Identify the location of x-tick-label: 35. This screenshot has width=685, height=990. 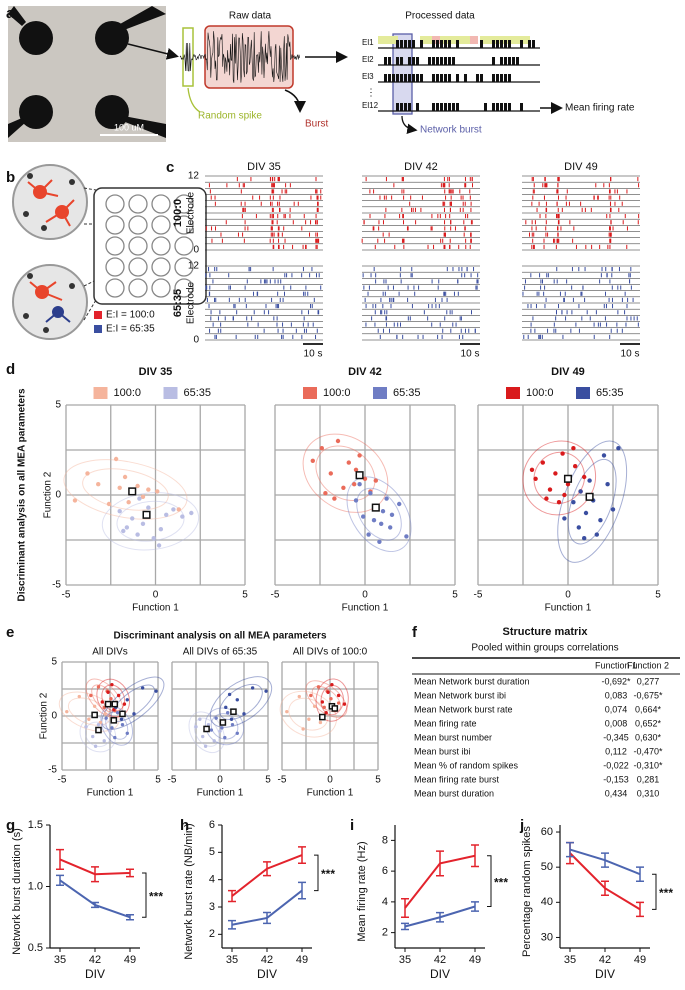
(232, 960).